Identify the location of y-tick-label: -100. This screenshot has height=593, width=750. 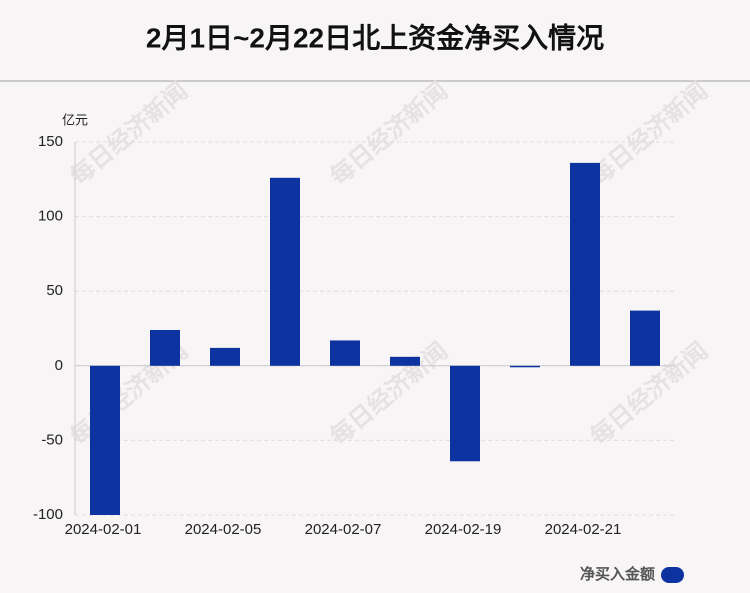
(48, 514).